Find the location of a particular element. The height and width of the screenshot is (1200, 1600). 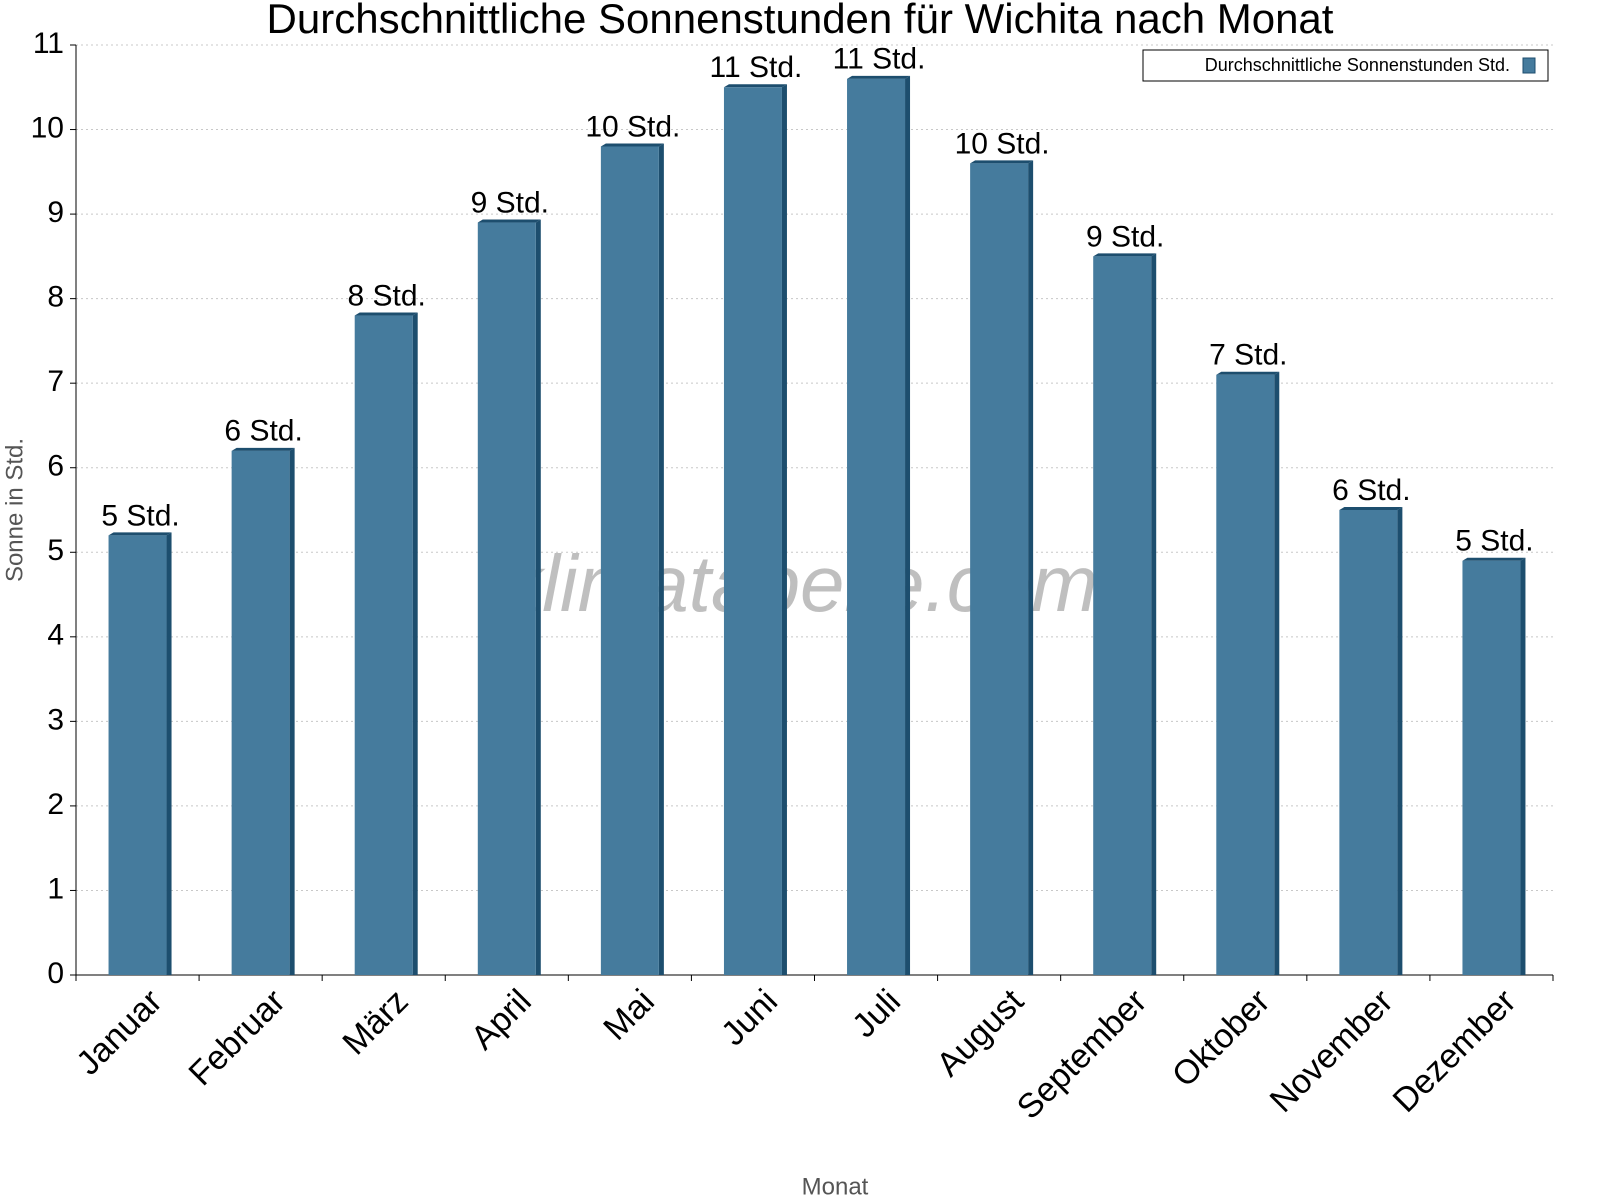

x-tick-label: Dezember is located at coordinates (1455, 1051).